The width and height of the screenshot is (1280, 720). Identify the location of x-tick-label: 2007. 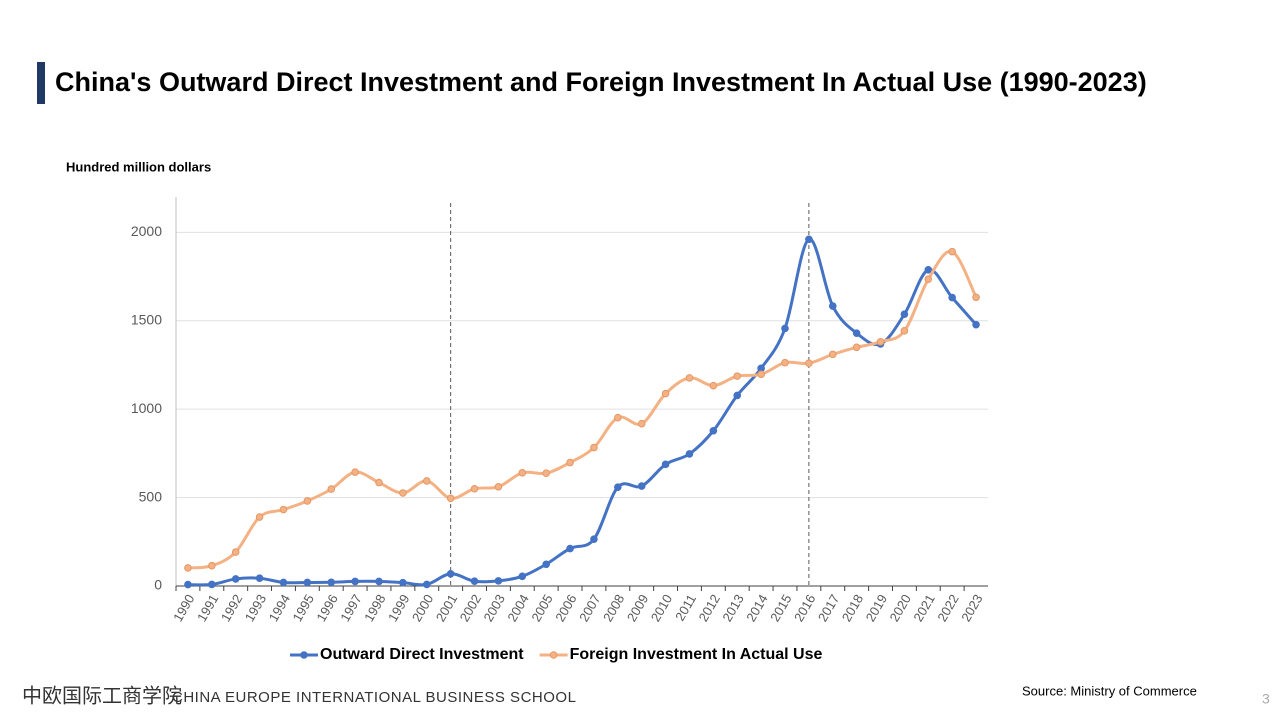
(589, 608).